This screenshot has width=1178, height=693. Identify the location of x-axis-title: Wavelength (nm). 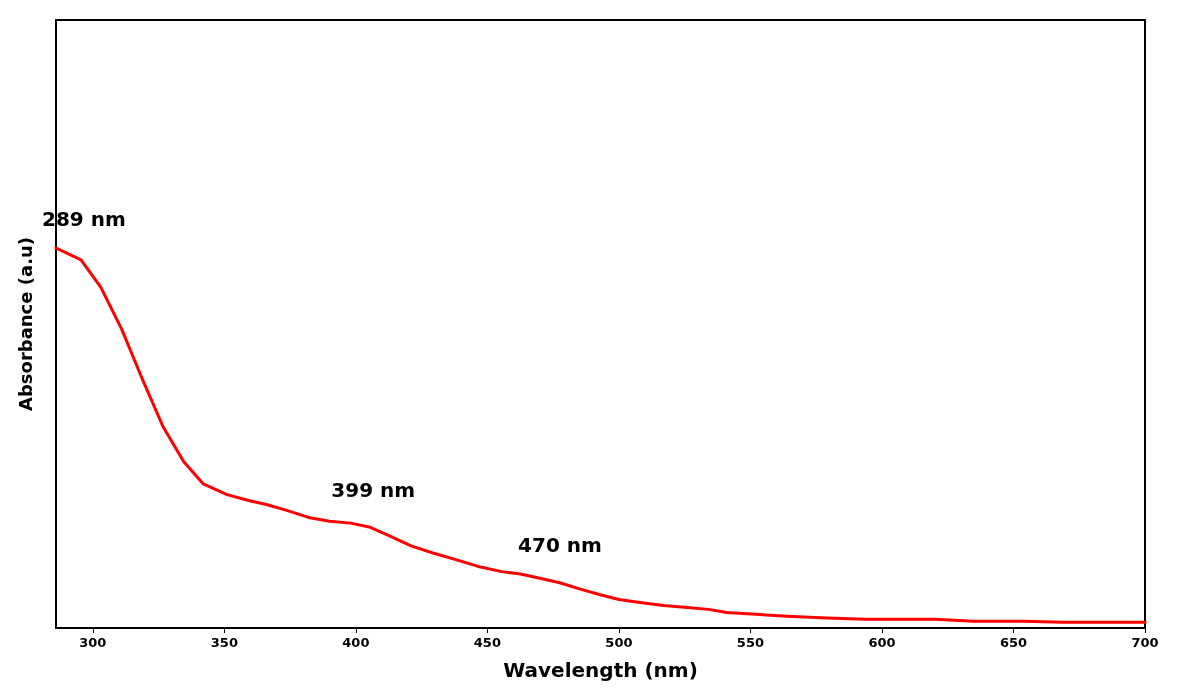
(600, 670).